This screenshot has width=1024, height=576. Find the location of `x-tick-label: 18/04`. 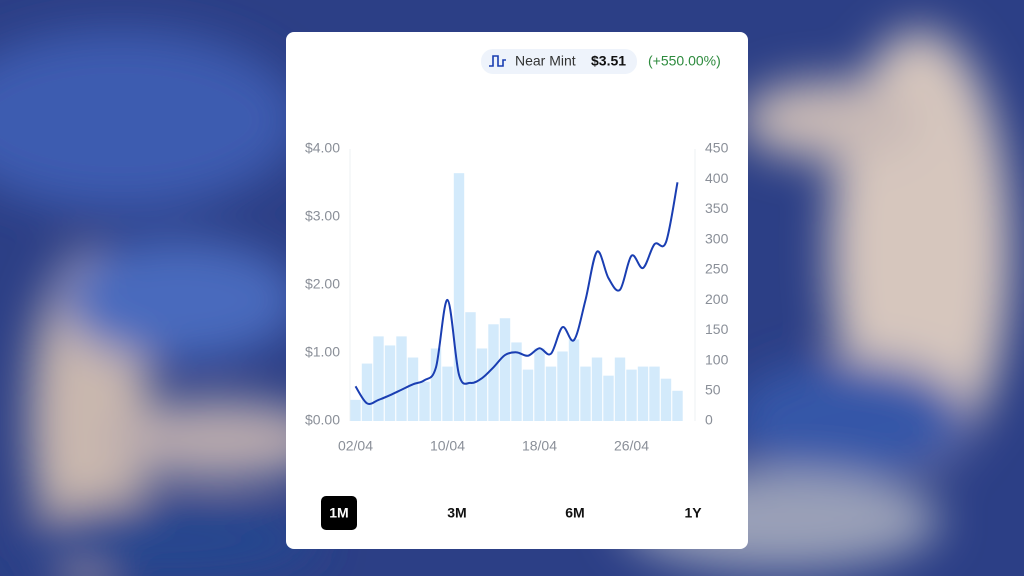

x-tick-label: 18/04 is located at coordinates (539, 446).